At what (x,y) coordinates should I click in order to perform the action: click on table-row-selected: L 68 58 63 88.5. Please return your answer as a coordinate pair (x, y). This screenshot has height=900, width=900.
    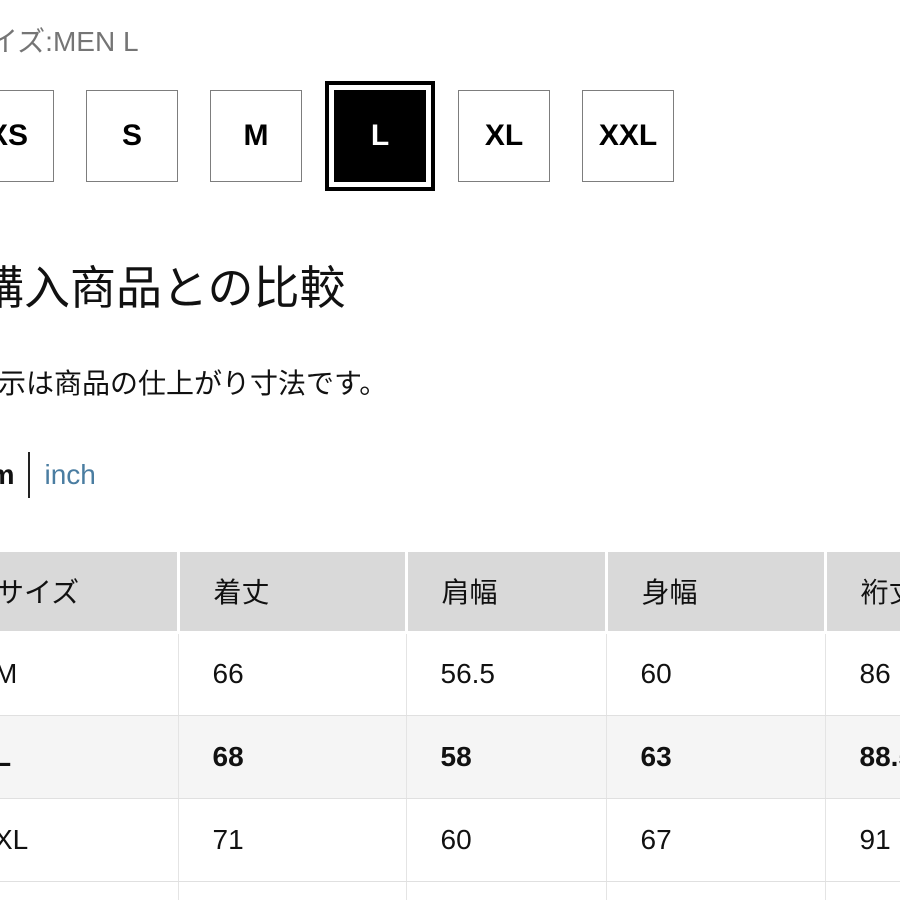
    Looking at the image, I should click on (450, 757).